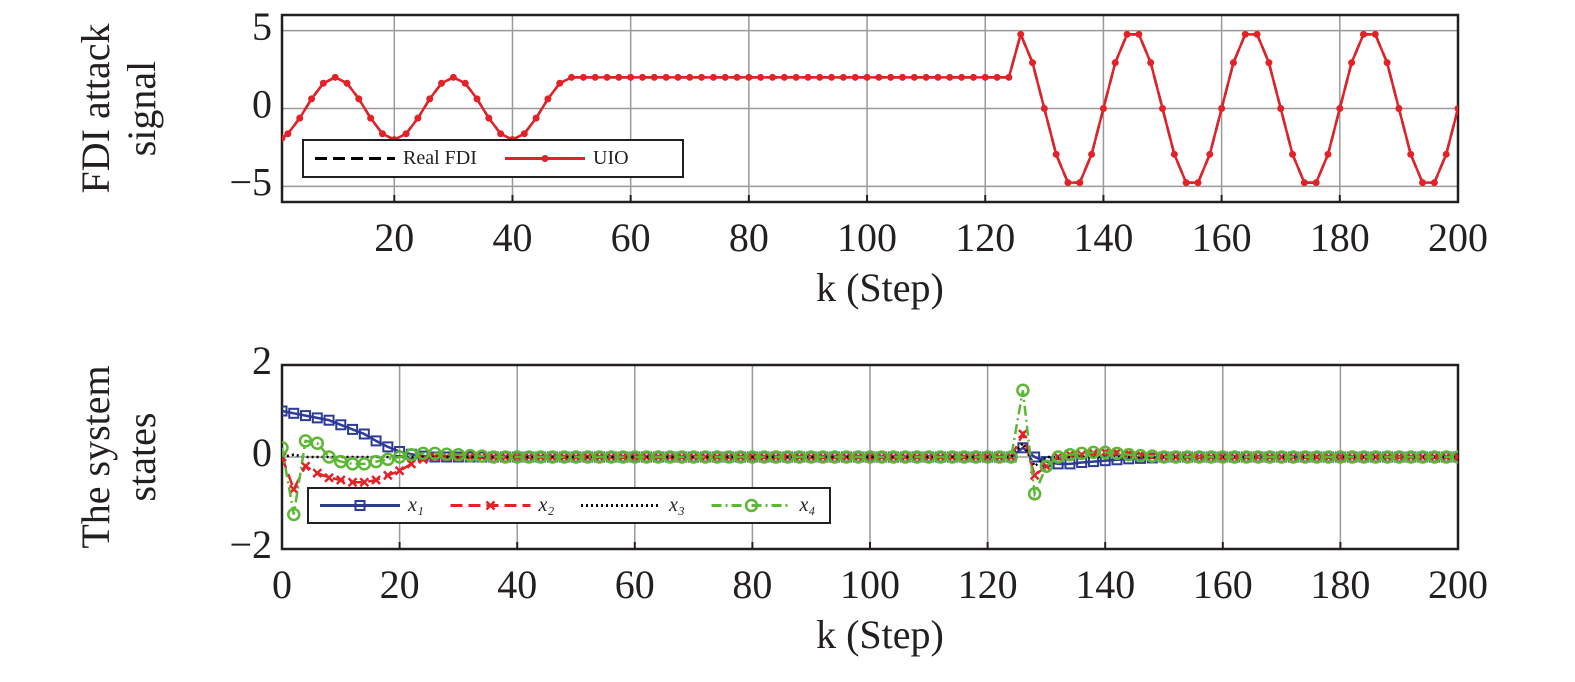  What do you see at coordinates (517, 584) in the screenshot?
I see `x-tick-label: 40` at bounding box center [517, 584].